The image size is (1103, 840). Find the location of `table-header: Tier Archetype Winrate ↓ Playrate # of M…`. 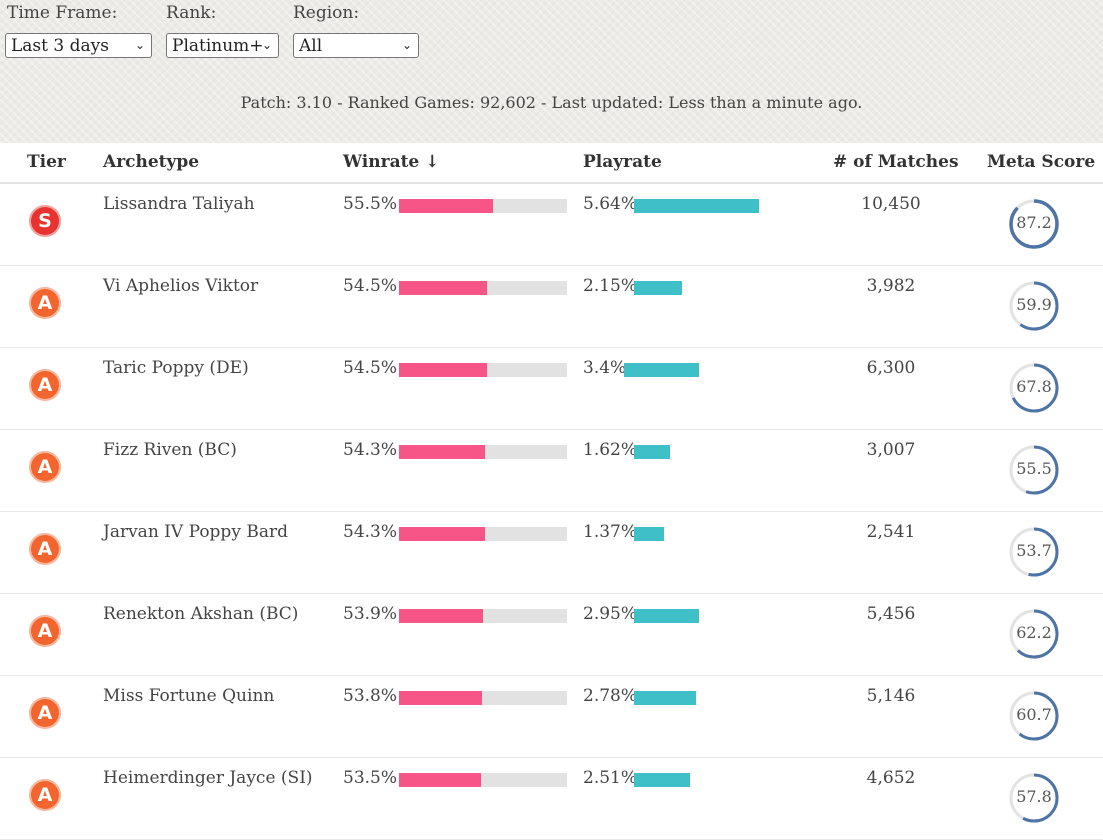

table-header: Tier Archetype Winrate ↓ Playrate # of M… is located at coordinates (551, 163).